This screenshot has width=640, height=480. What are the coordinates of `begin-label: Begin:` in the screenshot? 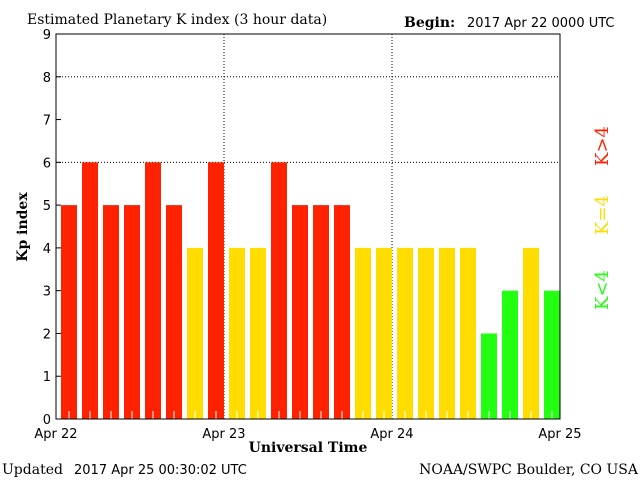 It's located at (429, 23).